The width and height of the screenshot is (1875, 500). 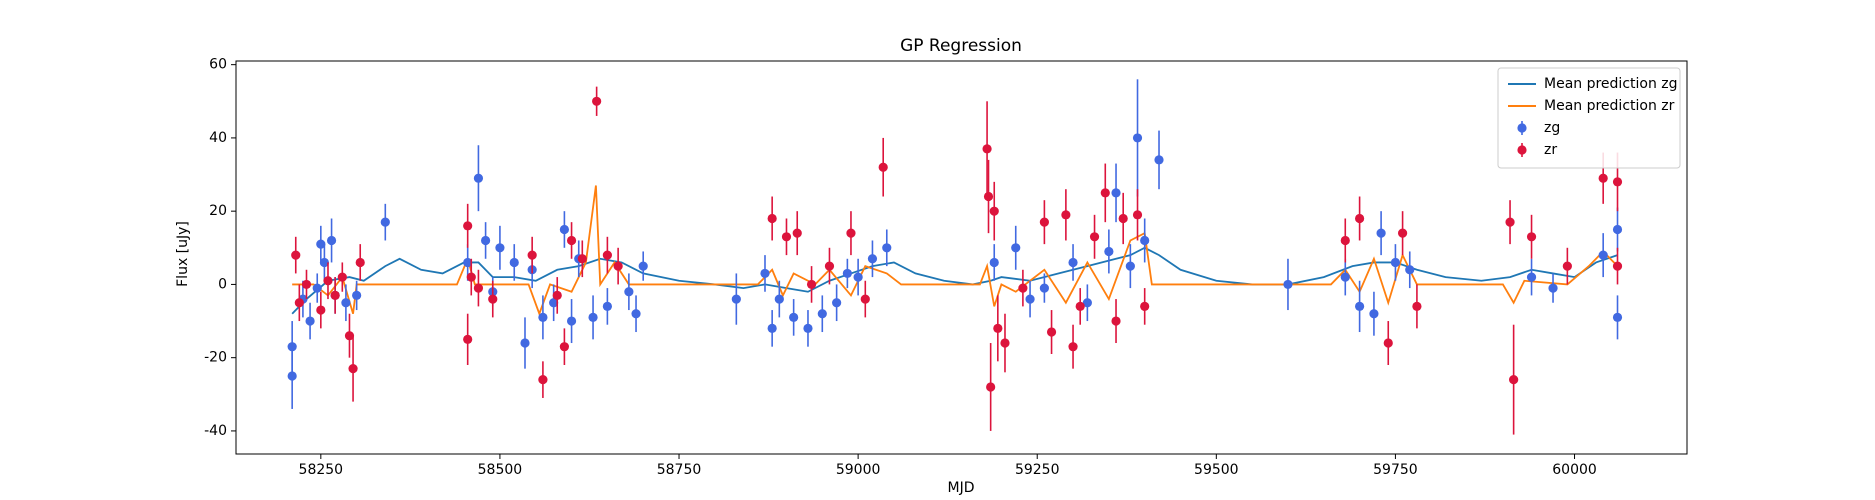 What do you see at coordinates (215, 358) in the screenshot?
I see `y-tick-label: -20` at bounding box center [215, 358].